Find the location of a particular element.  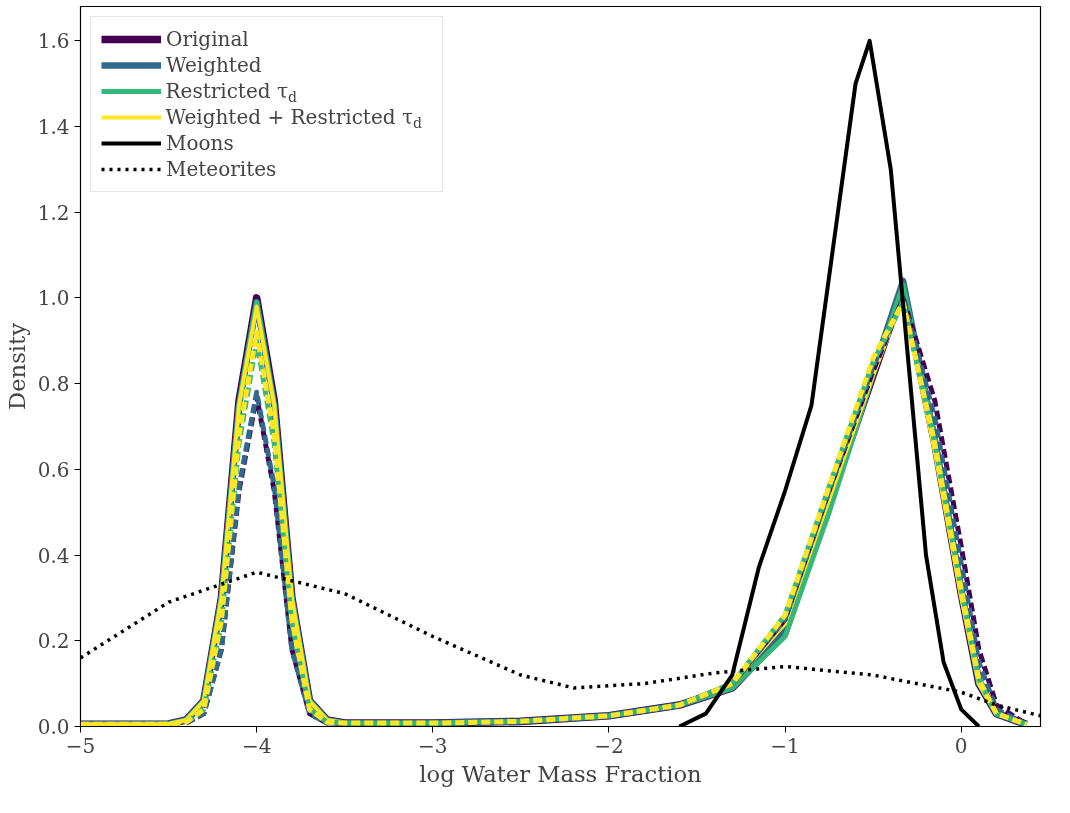

y-tick-label: 1.2 is located at coordinates (53, 212).